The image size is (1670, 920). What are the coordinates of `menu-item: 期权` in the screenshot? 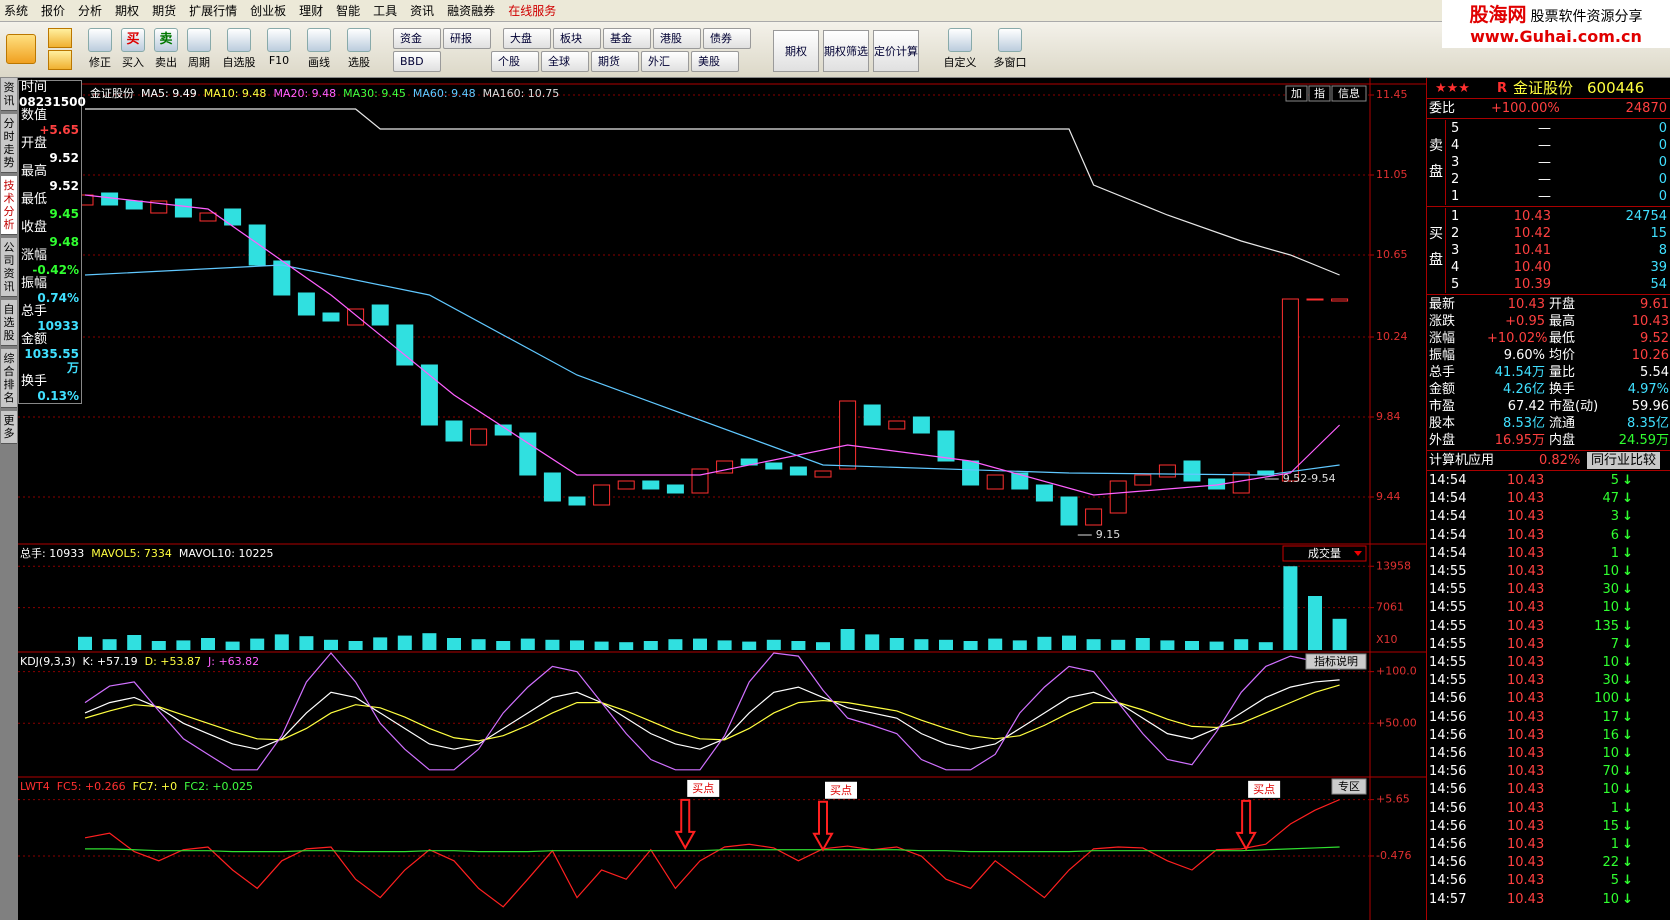 It's located at (127, 11).